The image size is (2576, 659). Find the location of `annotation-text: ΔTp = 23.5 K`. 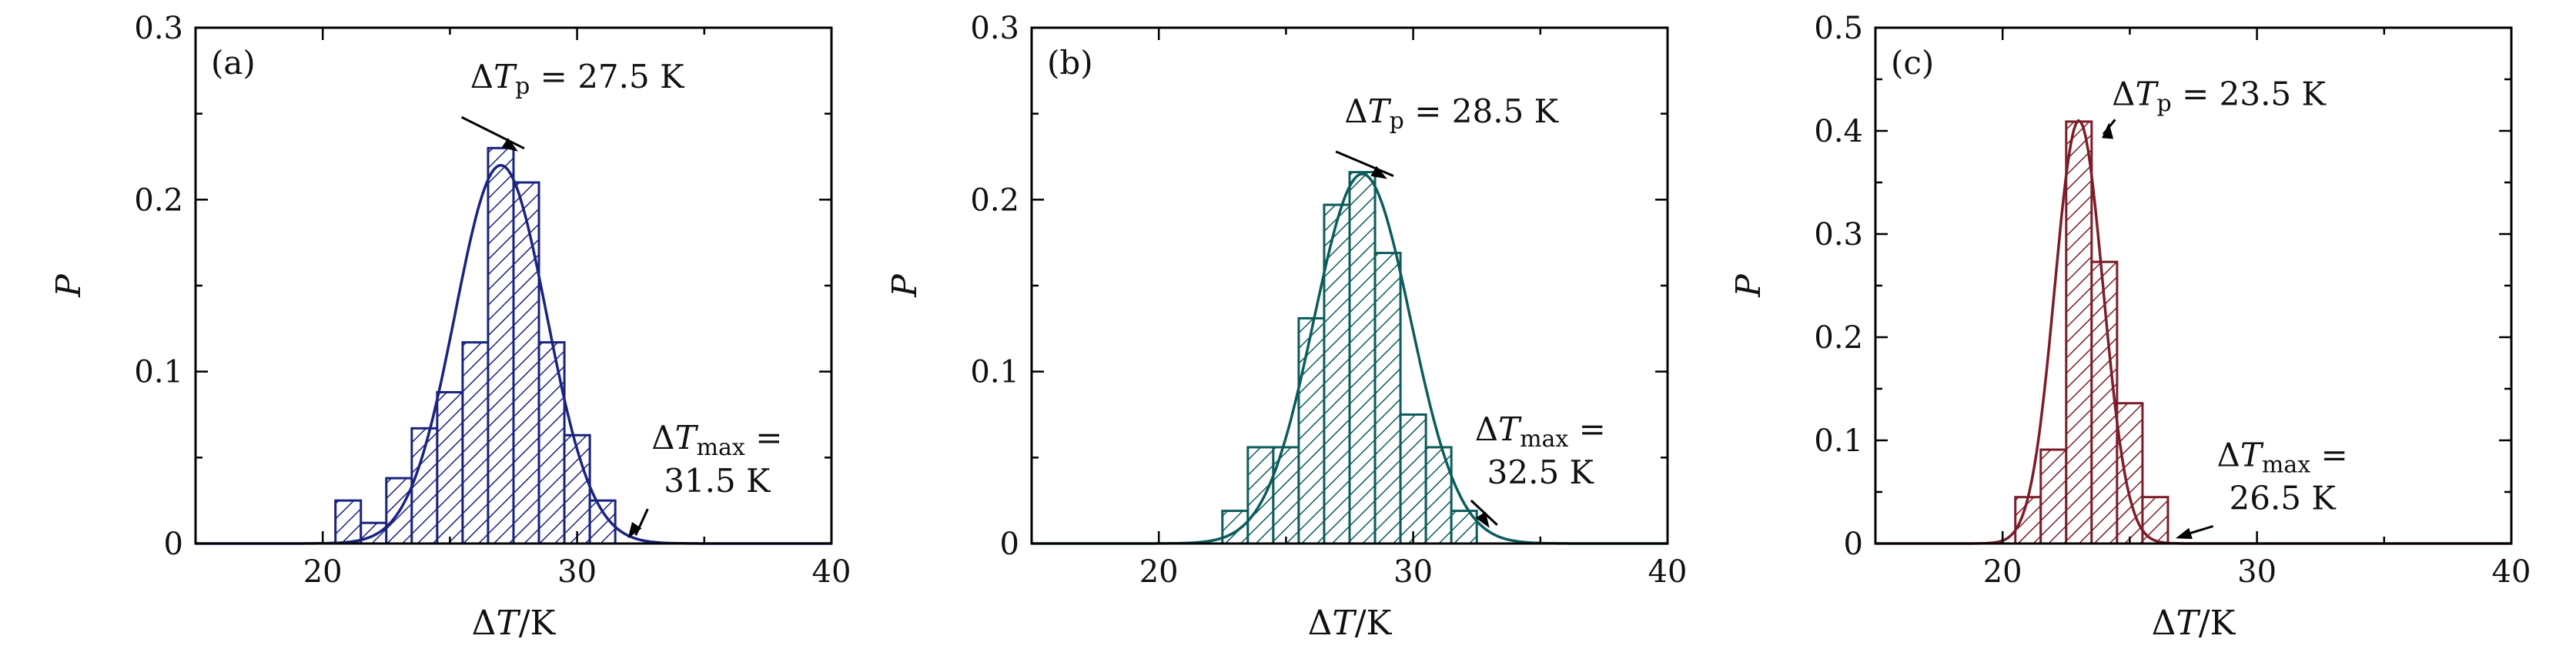

annotation-text: ΔTp = 23.5 K is located at coordinates (2220, 96).